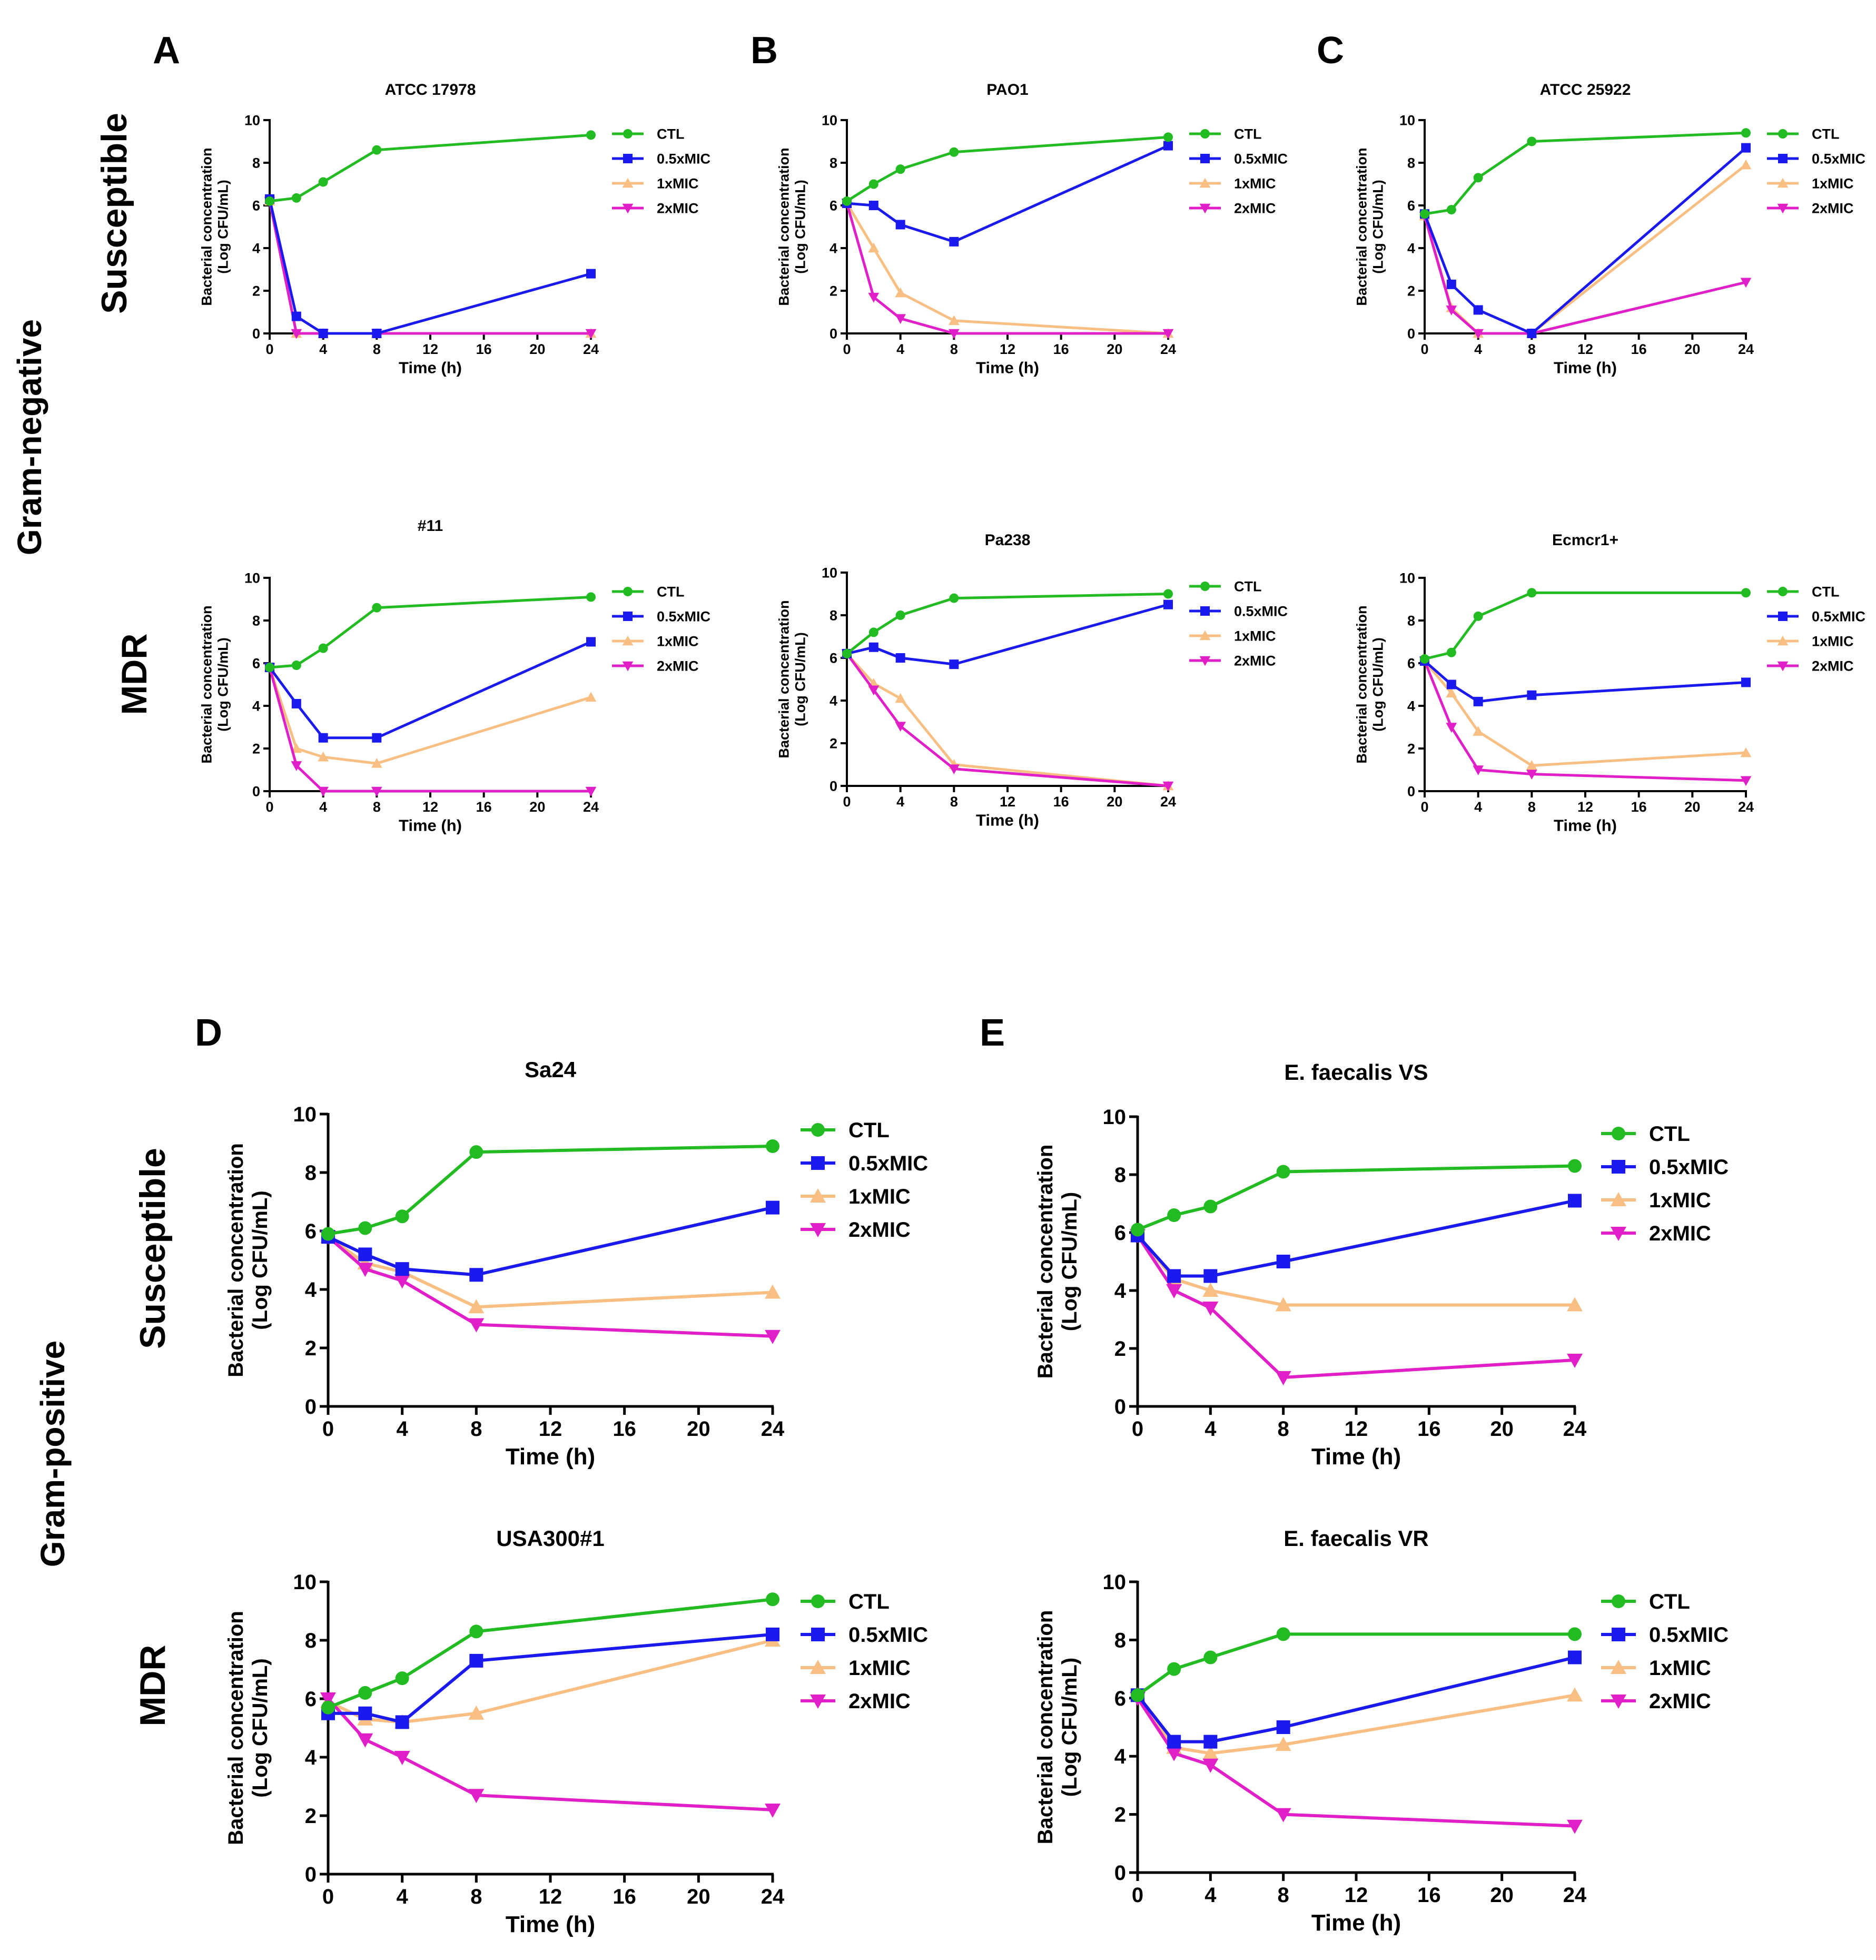 Image resolution: width=1876 pixels, height=1960 pixels. I want to click on chart-title: Sa24, so click(551, 1069).